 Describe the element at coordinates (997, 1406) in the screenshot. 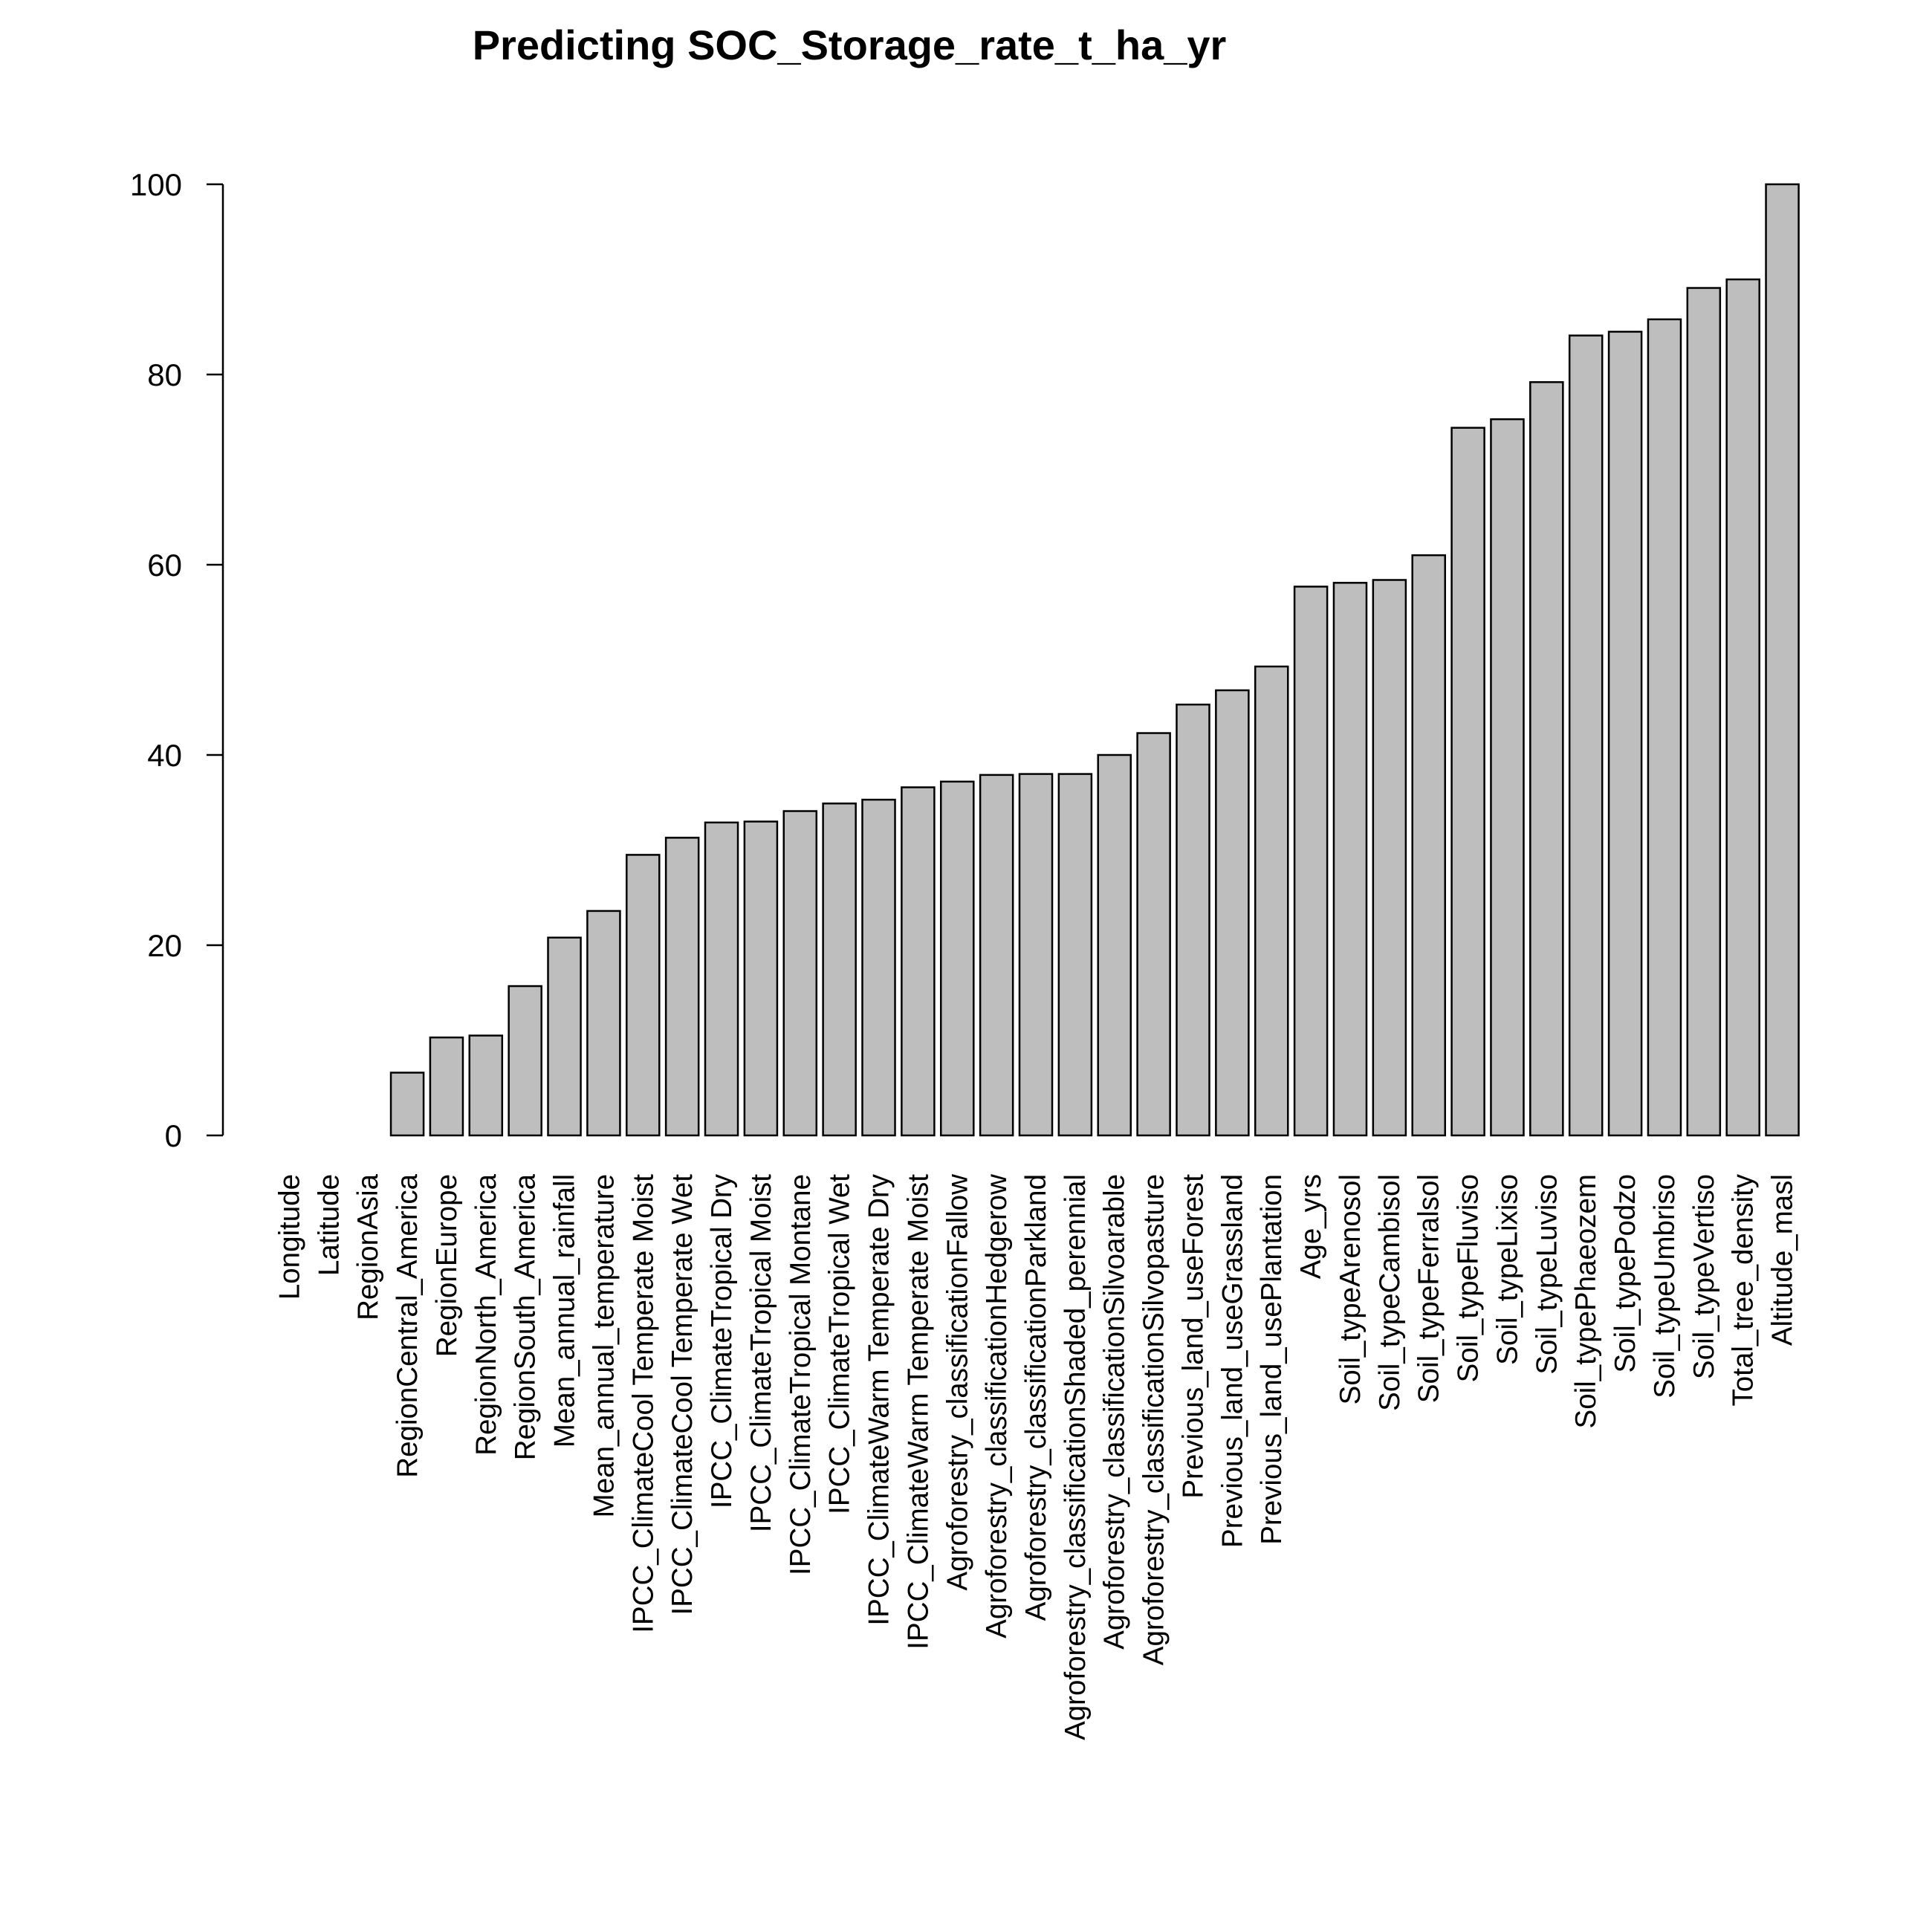

I see `x-tick-label: Agroforestry_classificationHedgerow` at that location.